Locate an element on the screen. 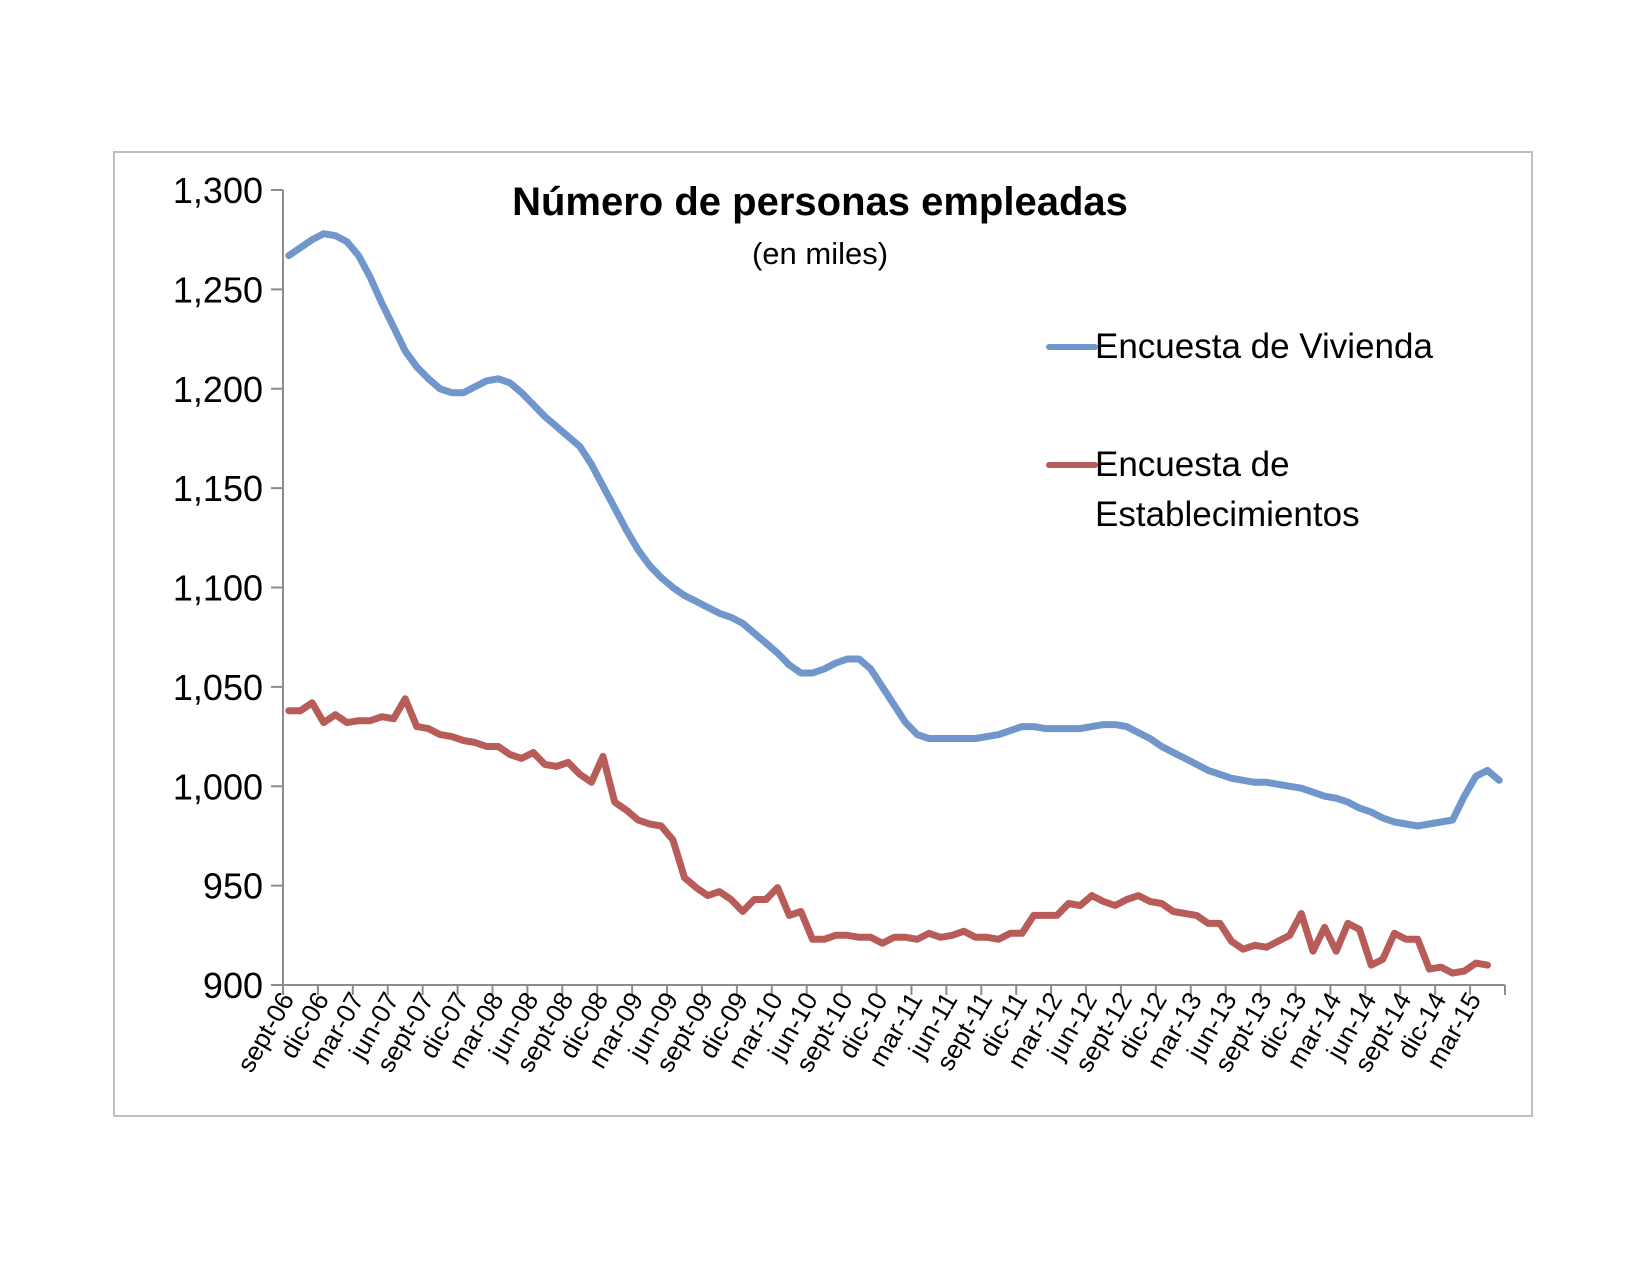 The height and width of the screenshot is (1275, 1650). legend-label-vivienda: Encuesta de Vivienda is located at coordinates (1264, 346).